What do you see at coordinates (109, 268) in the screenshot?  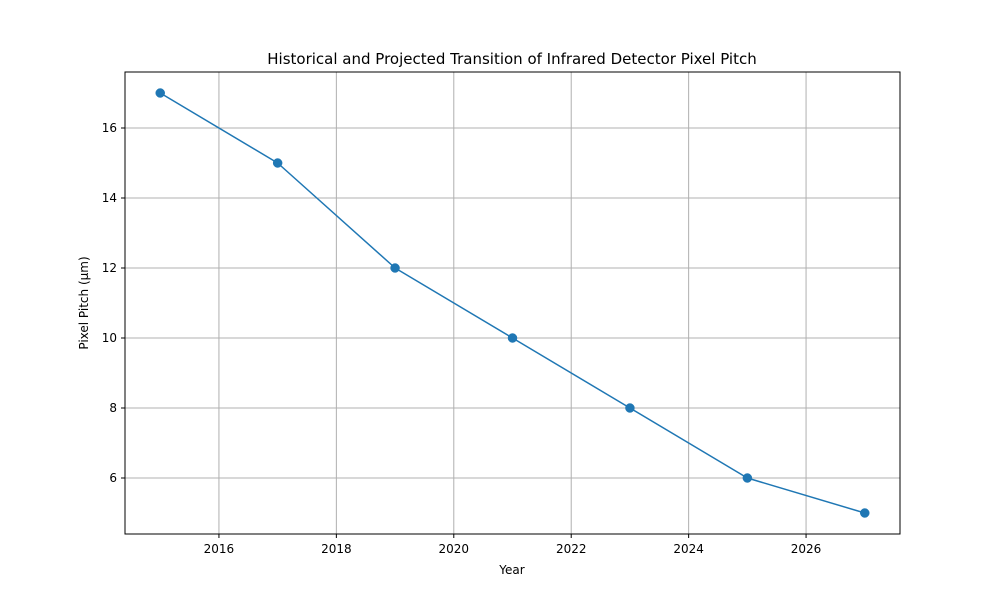 I see `y-tick-label: 12` at bounding box center [109, 268].